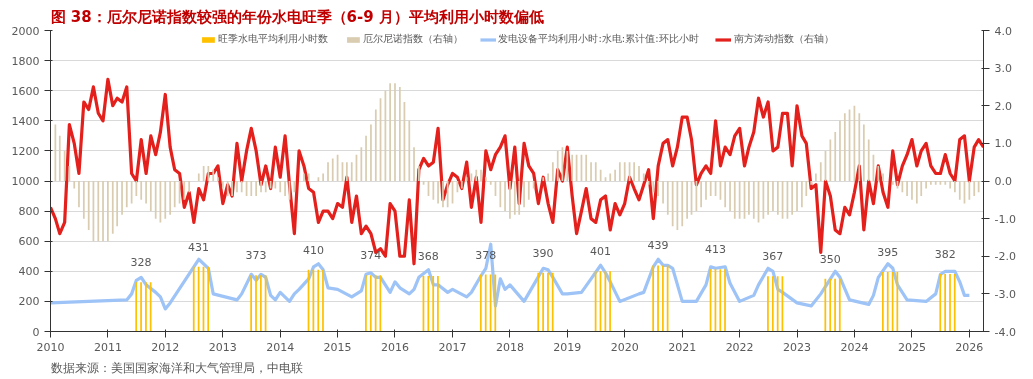 This screenshot has height=379, width=1033. Describe the element at coordinates (1005, 294) in the screenshot. I see `y2-tick-label: -3.0` at that location.